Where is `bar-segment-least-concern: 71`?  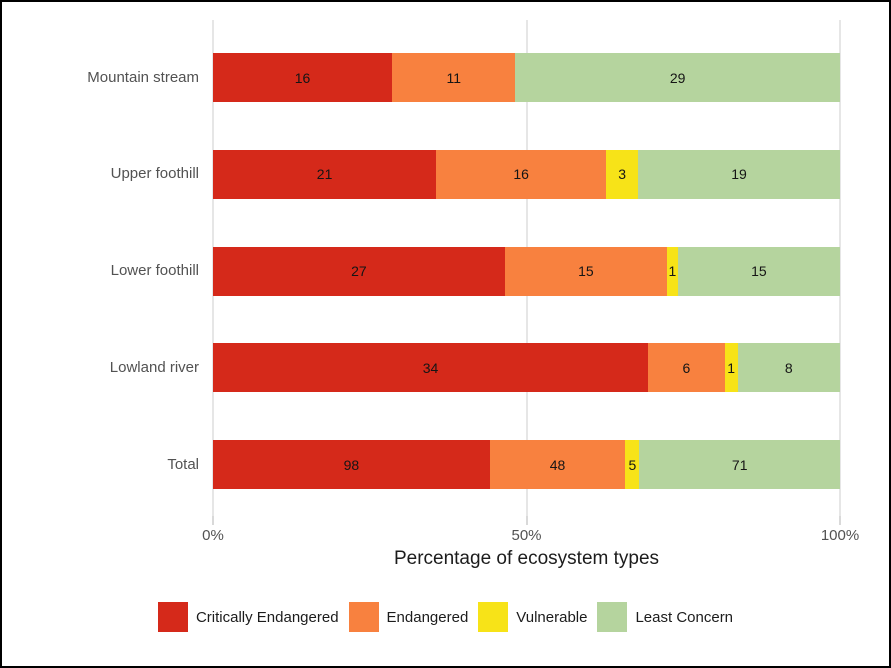 bar-segment-least-concern: 71 is located at coordinates (739, 464).